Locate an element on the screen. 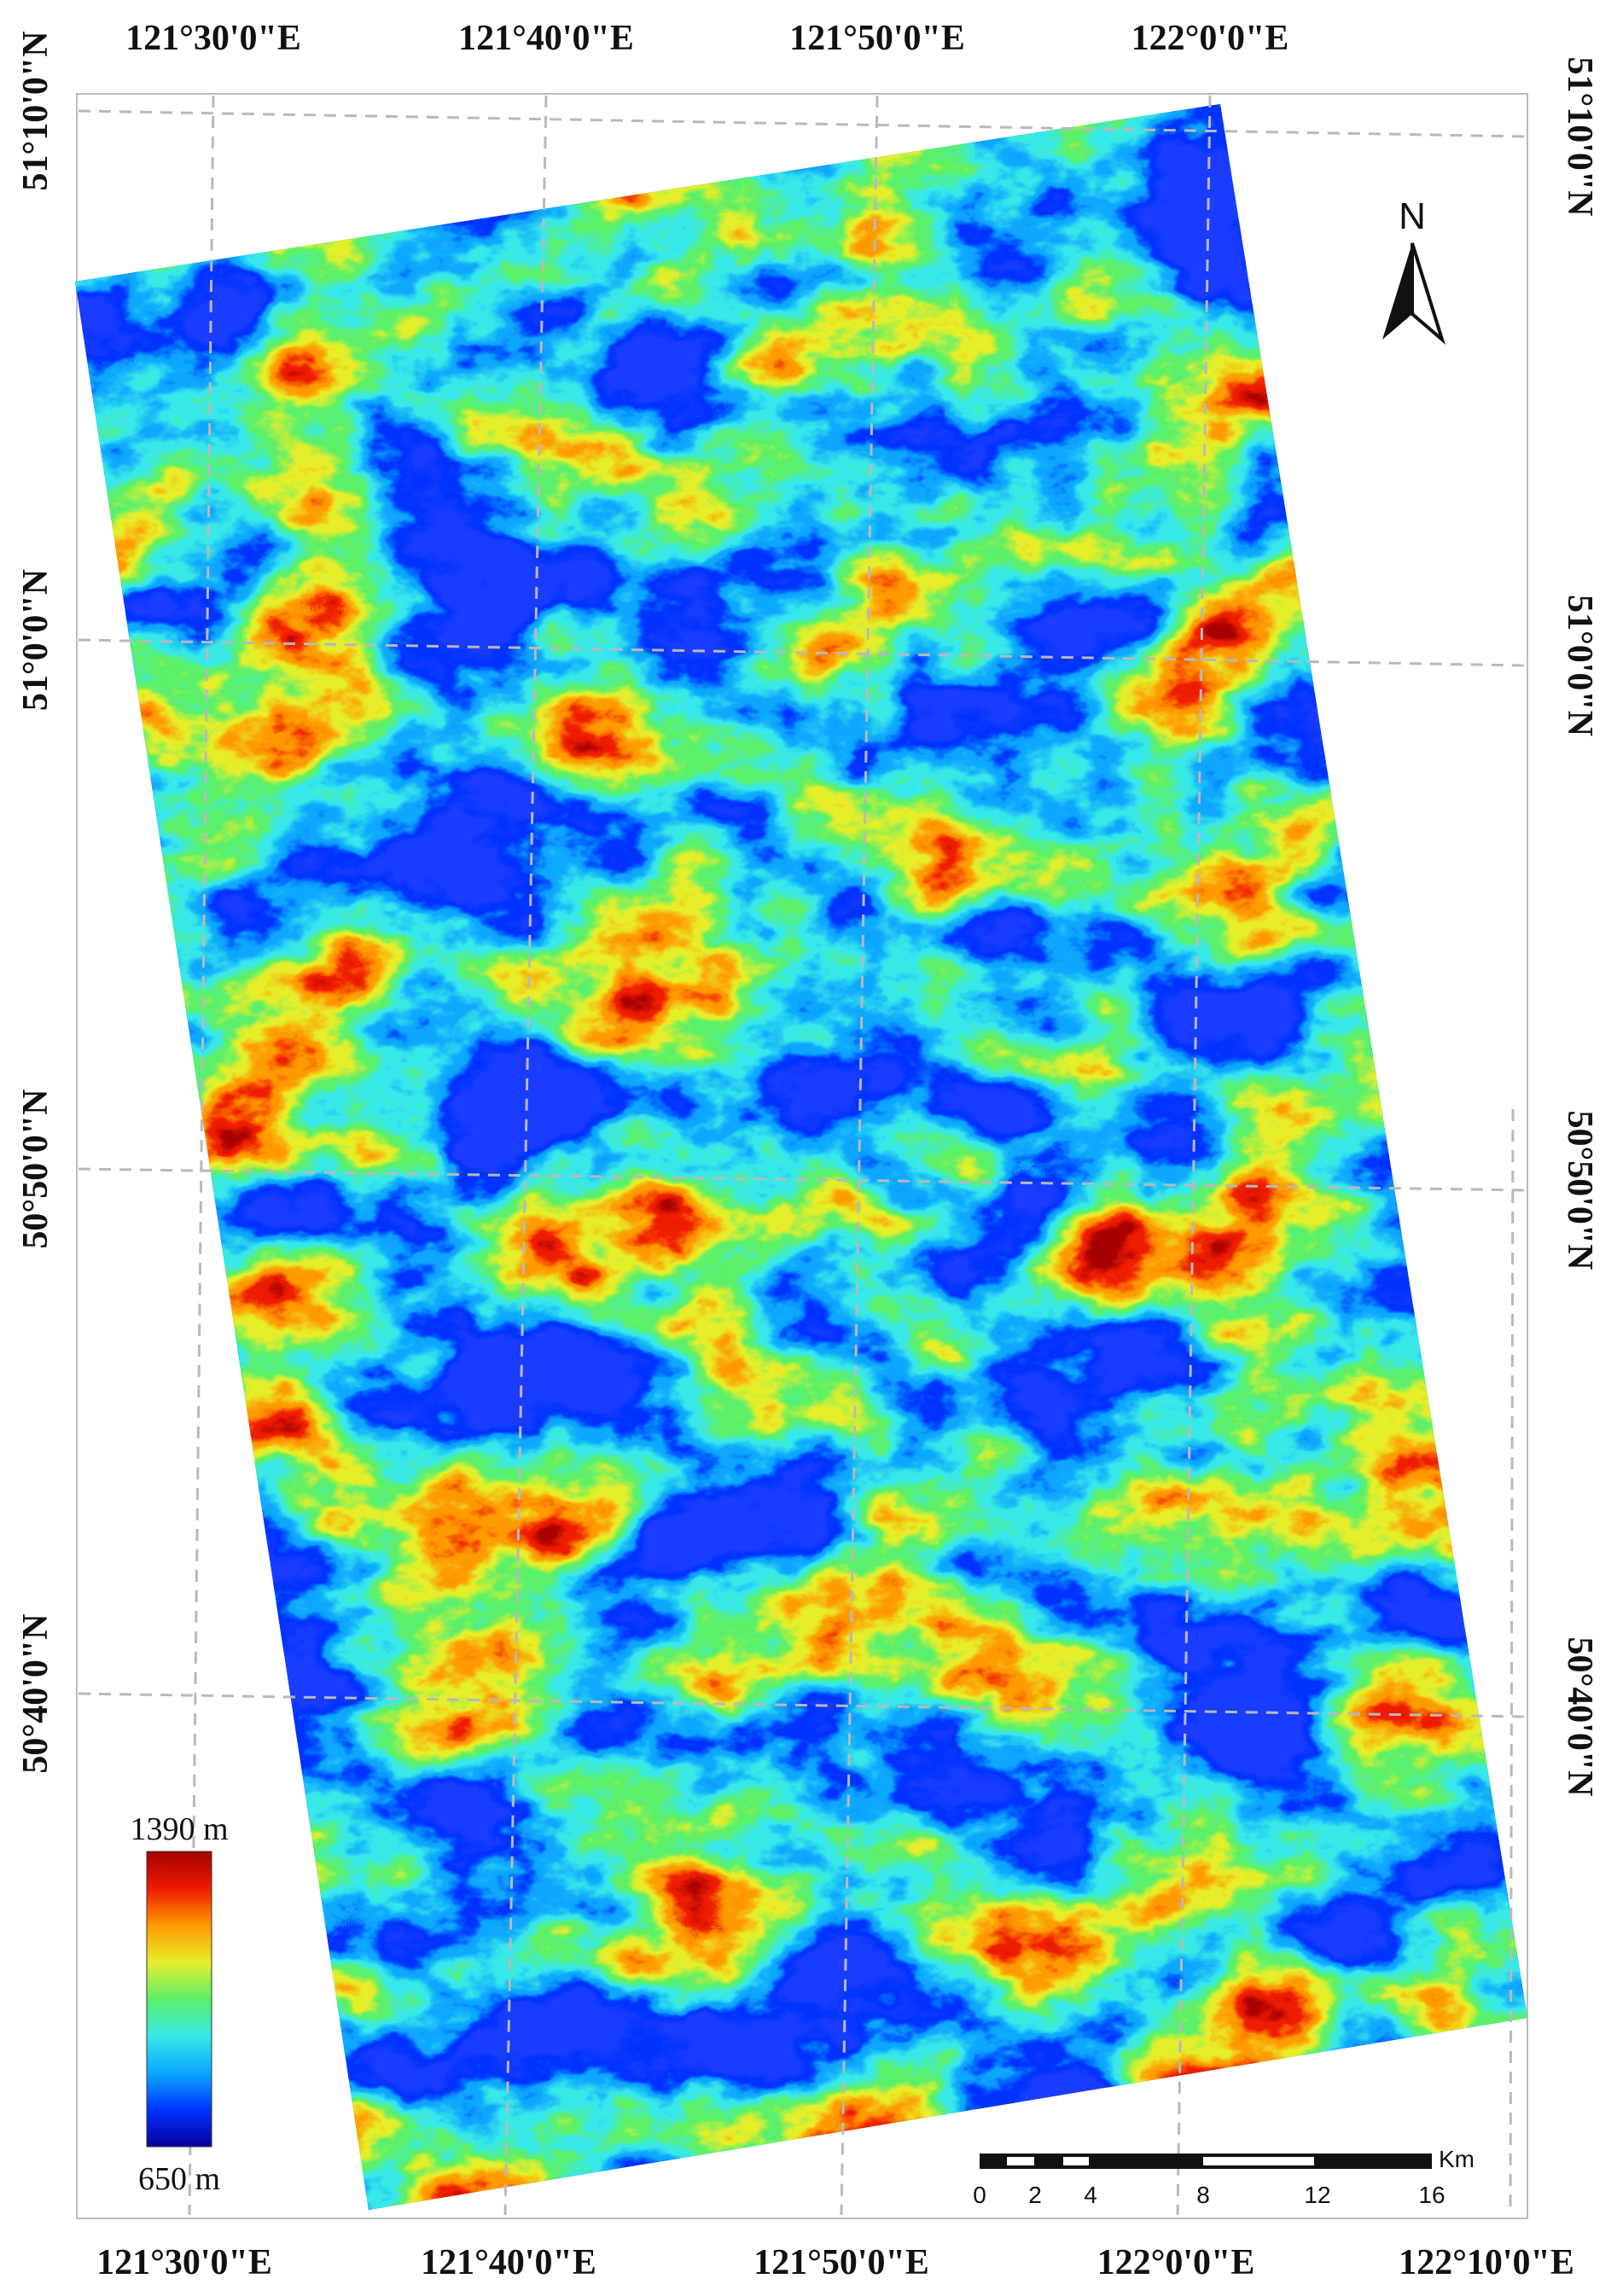  scale-tick-label: 16 is located at coordinates (1431, 2195).